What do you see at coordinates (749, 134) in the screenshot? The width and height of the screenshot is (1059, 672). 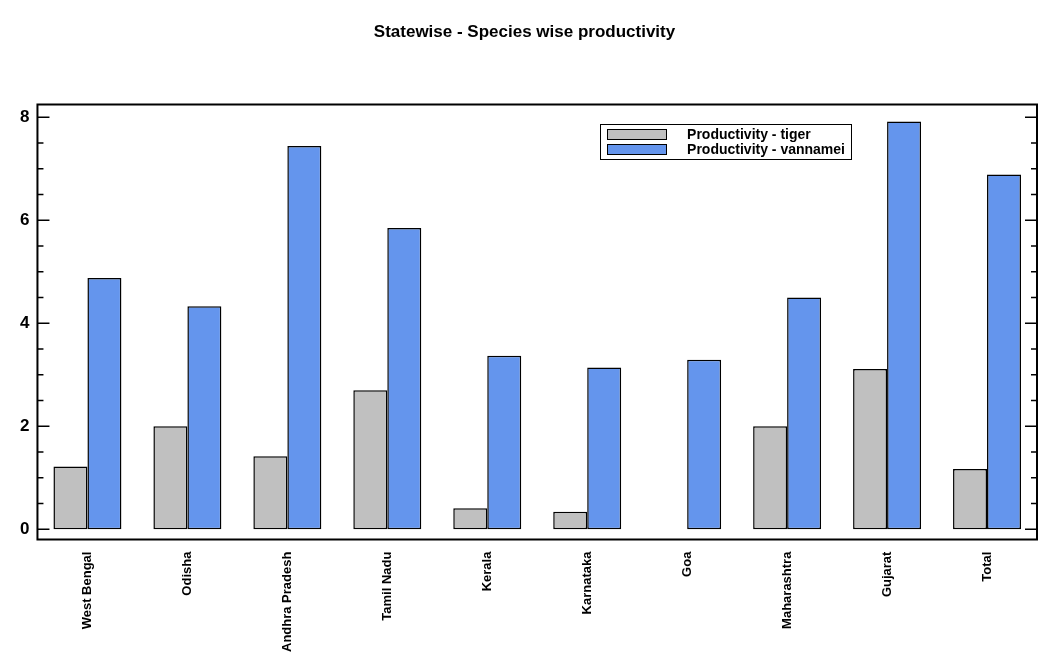 I see `legend-label: Productivity - tiger` at bounding box center [749, 134].